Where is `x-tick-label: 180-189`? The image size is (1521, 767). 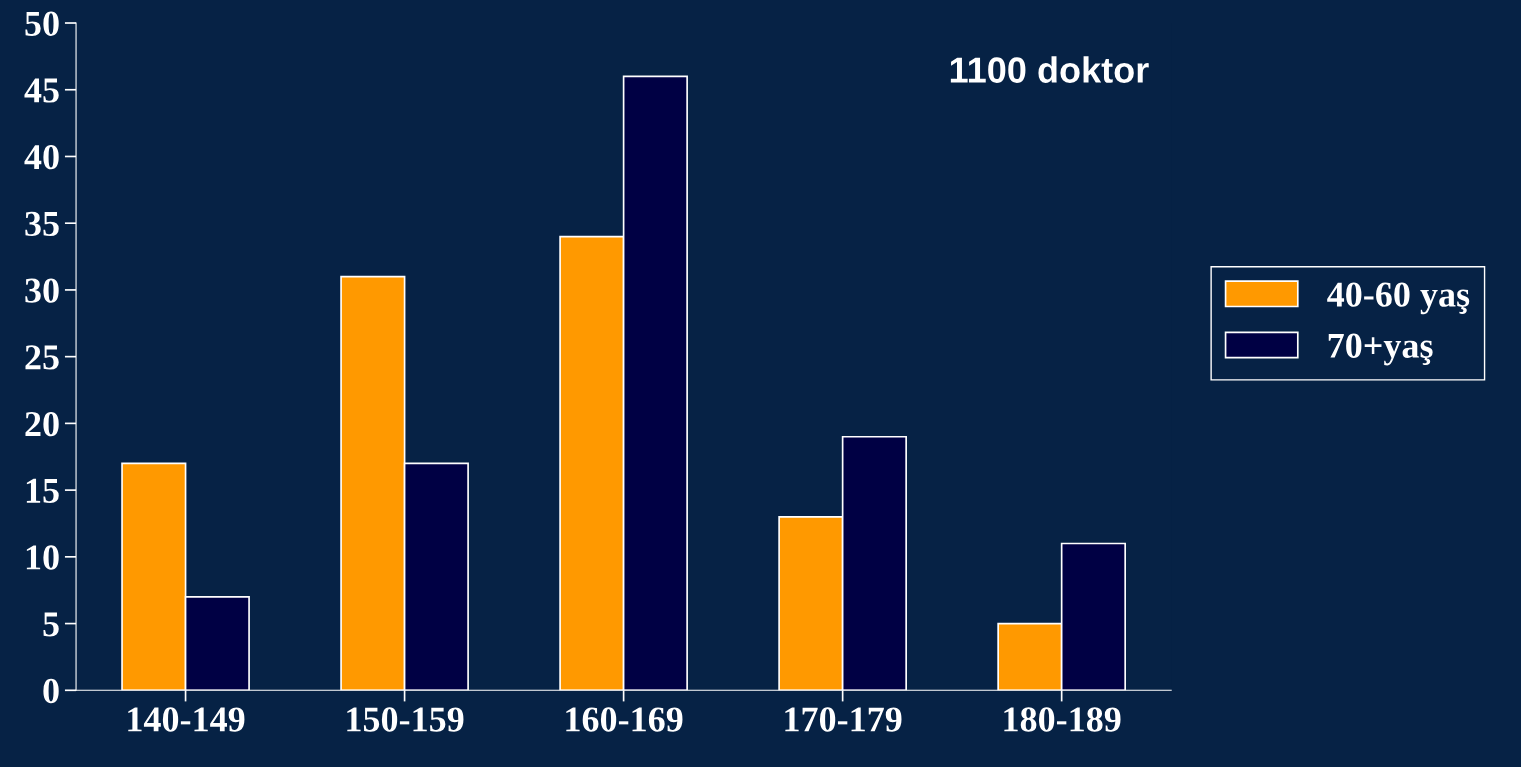
x-tick-label: 180-189 is located at coordinates (1062, 719).